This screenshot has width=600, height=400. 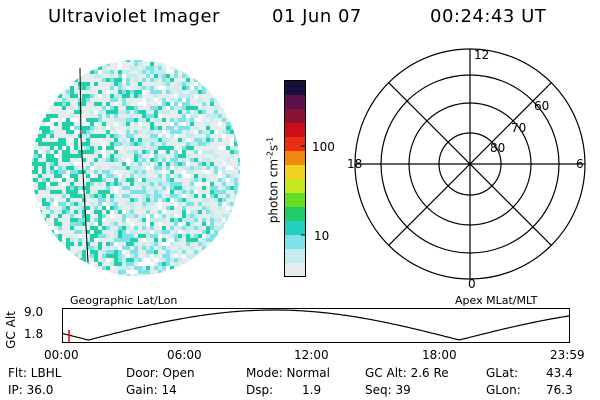 I want to click on colorbar-tick-100: 100, so click(x=323, y=147).